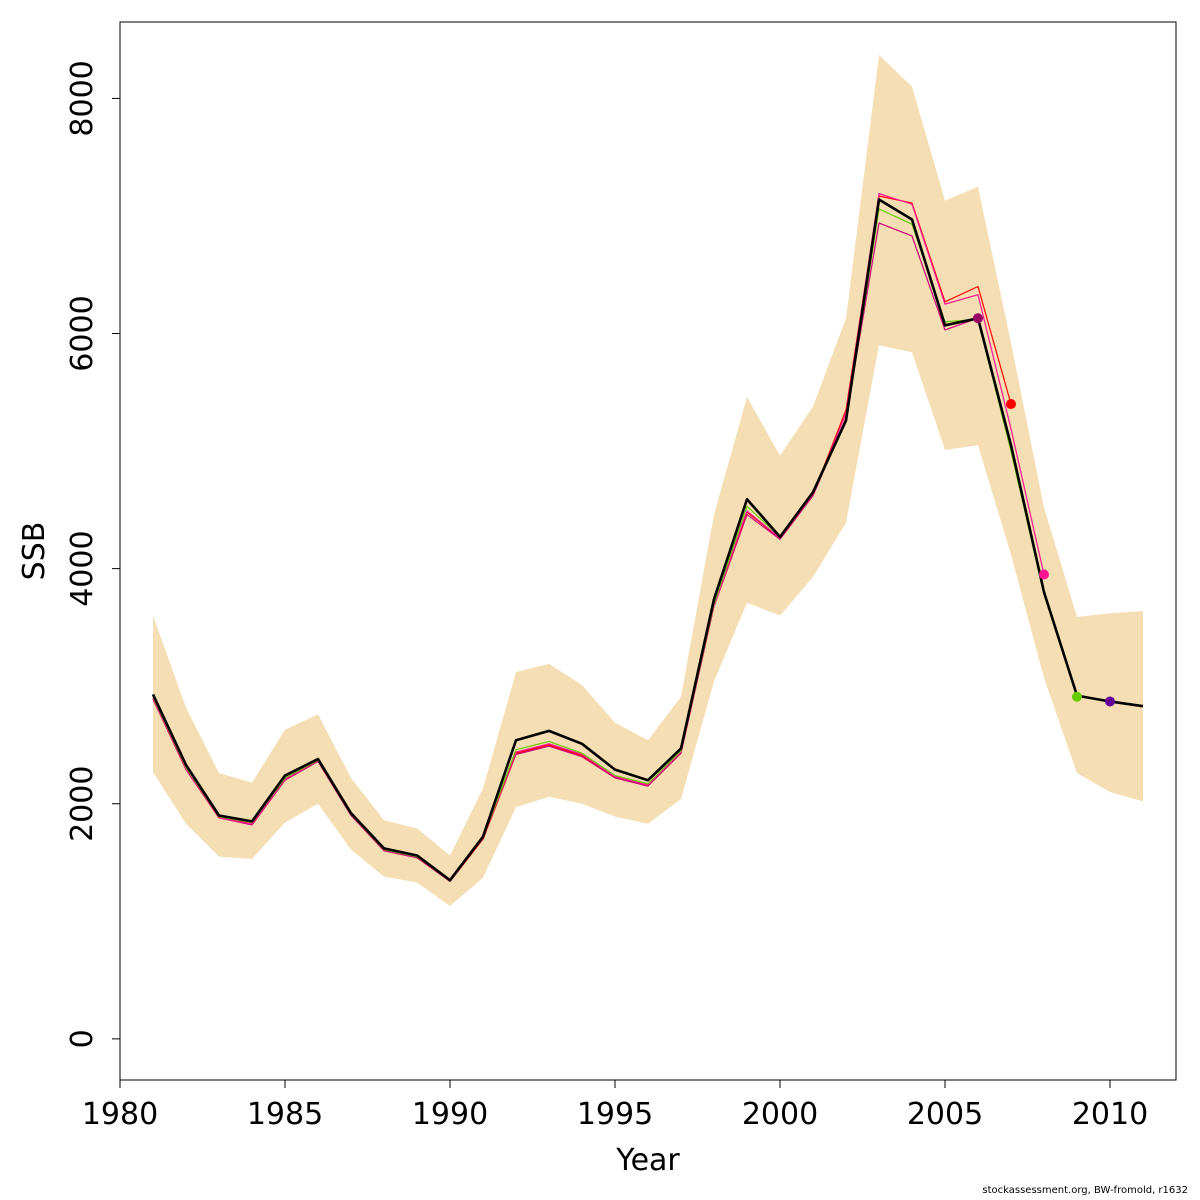 This screenshot has height=1200, width=1200. Describe the element at coordinates (1110, 1114) in the screenshot. I see `x-tick-label: 2010` at that location.